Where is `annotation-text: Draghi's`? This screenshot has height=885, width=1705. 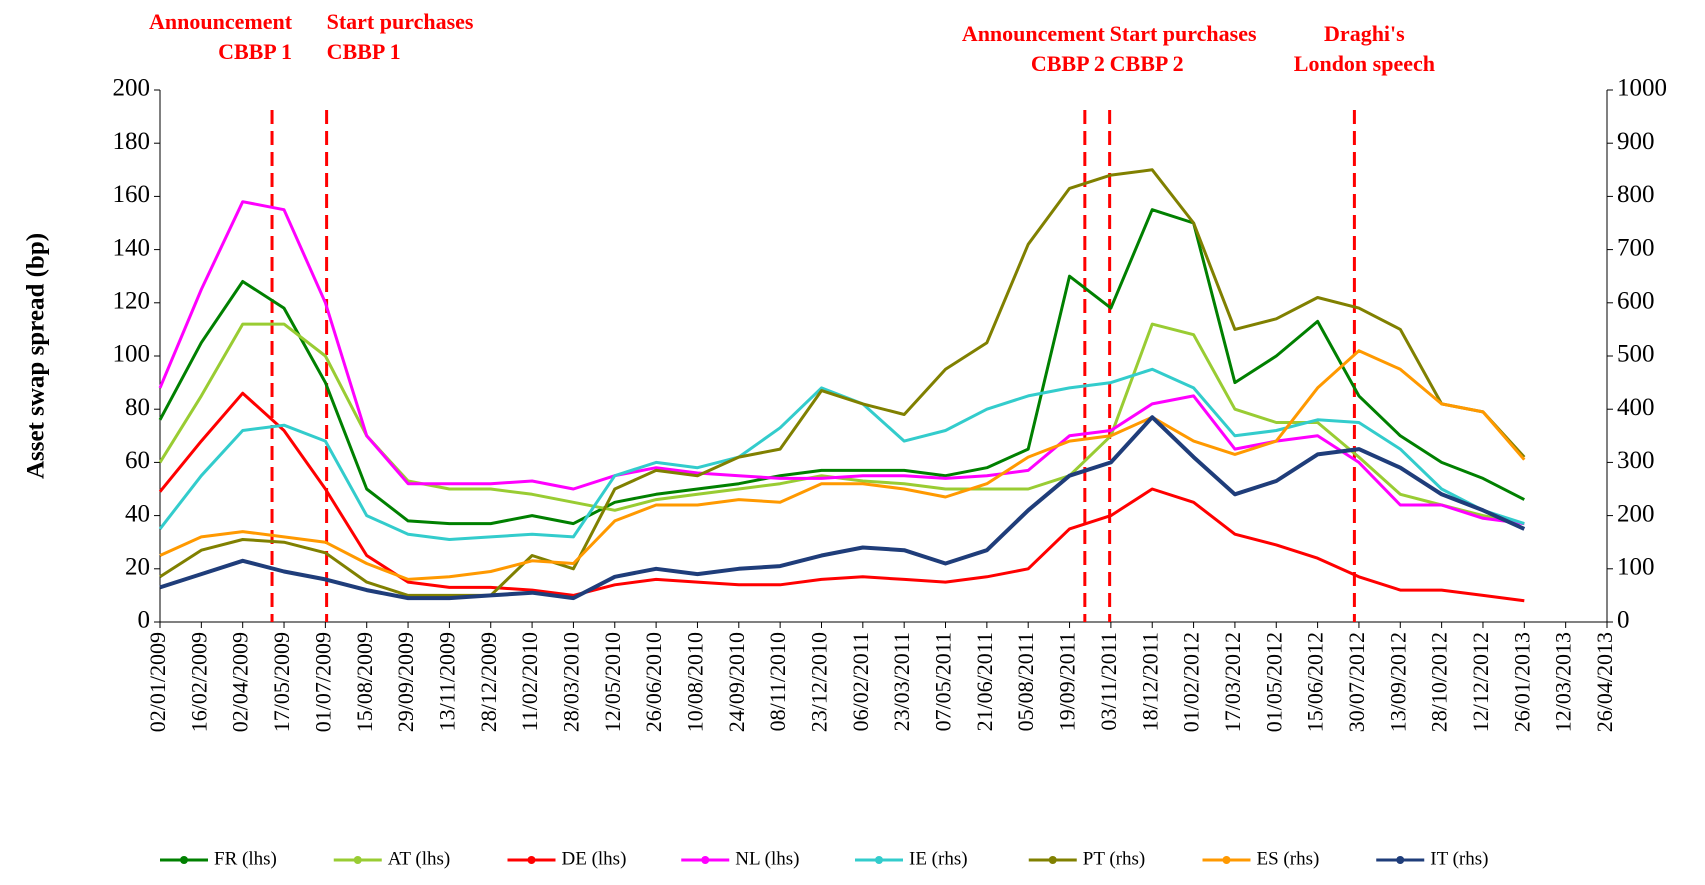 annotation-text: Draghi's is located at coordinates (1364, 33).